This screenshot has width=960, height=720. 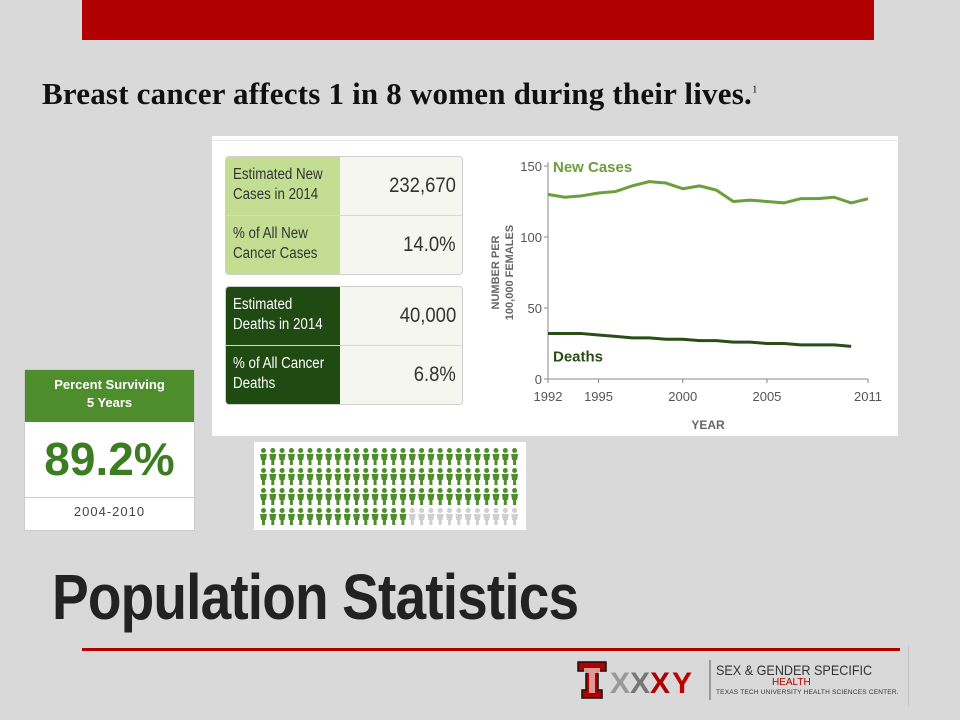 What do you see at coordinates (708, 425) in the screenshot?
I see `x-axis-label: YEAR` at bounding box center [708, 425].